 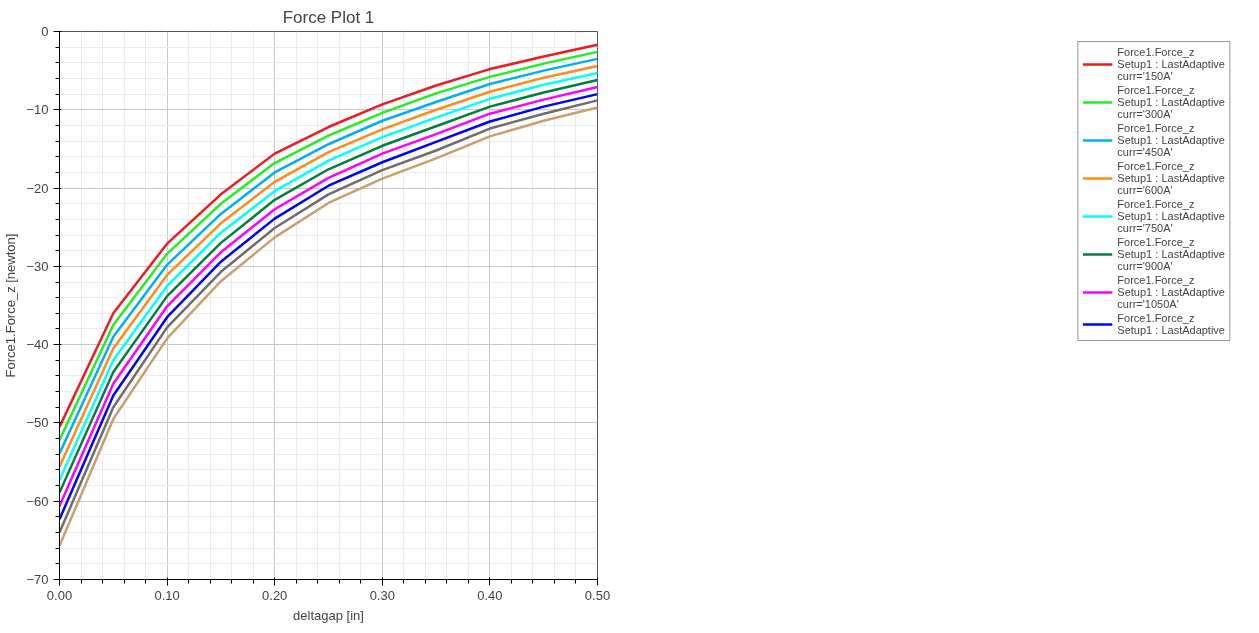 I want to click on y-tick-label: −20, so click(x=37, y=188).